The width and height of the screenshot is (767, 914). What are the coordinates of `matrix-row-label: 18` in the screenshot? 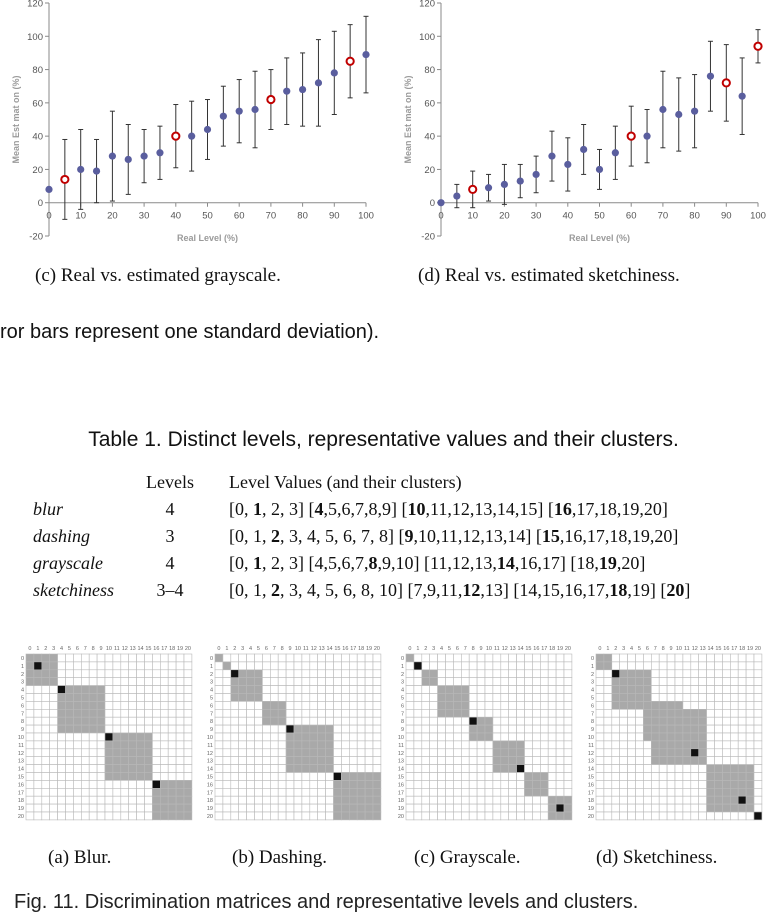 It's located at (401, 801).